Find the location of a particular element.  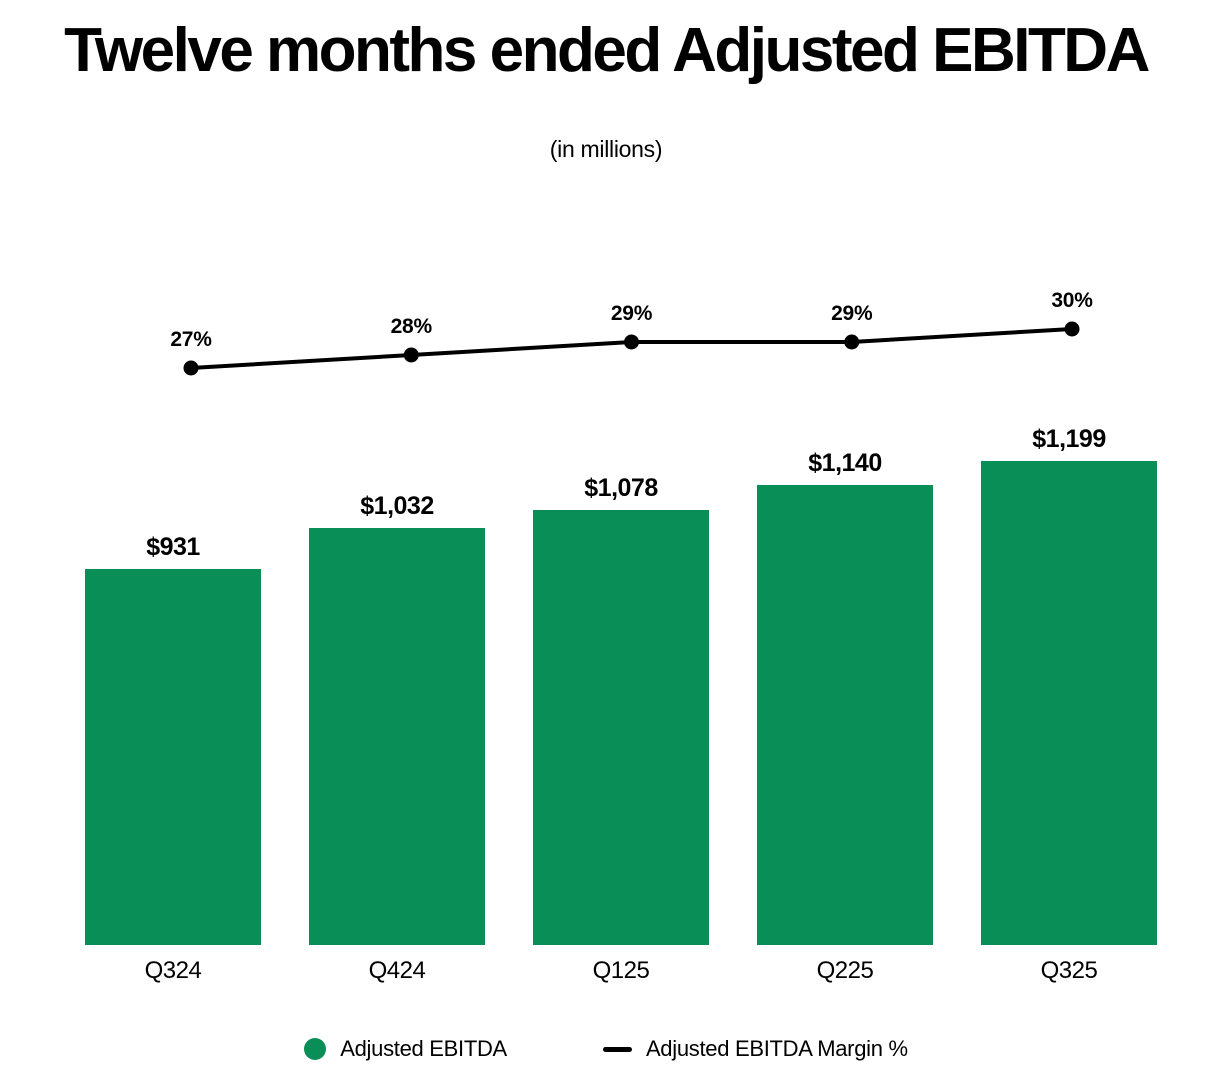

margin-label-q324: 27% is located at coordinates (191, 339).